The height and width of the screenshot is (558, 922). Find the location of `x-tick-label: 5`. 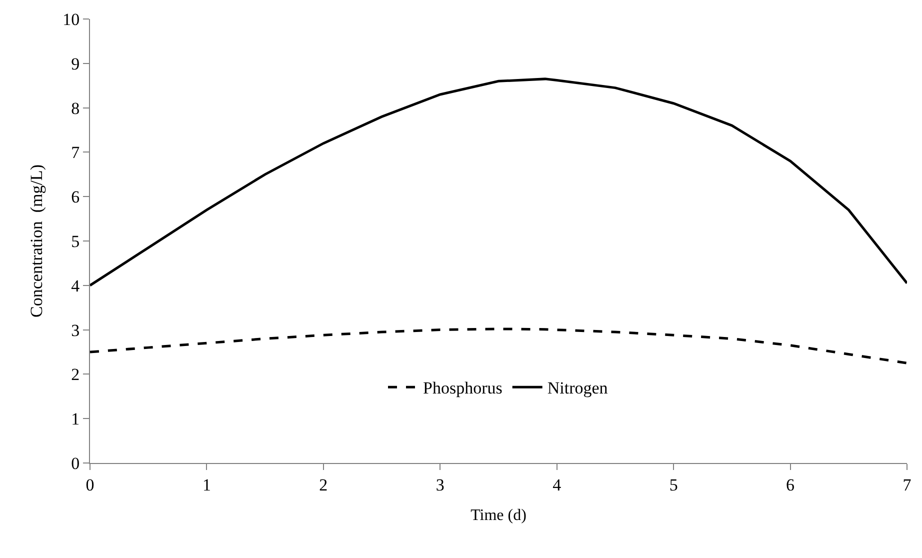

x-tick-label: 5 is located at coordinates (673, 484).